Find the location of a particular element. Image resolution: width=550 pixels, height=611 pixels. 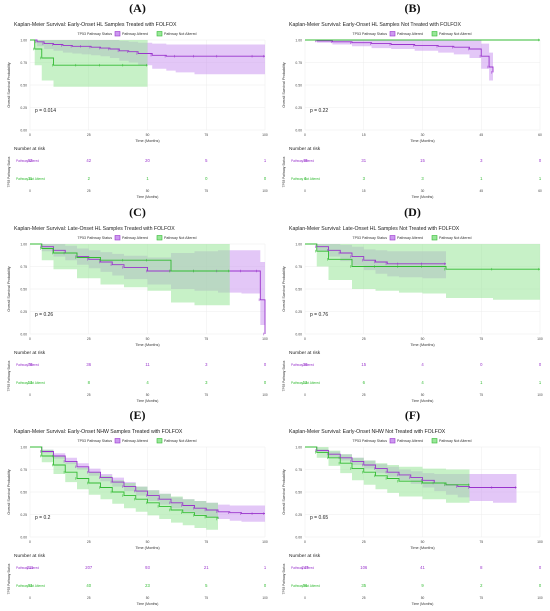

p-value: p = 0.014 is located at coordinates (45, 111).